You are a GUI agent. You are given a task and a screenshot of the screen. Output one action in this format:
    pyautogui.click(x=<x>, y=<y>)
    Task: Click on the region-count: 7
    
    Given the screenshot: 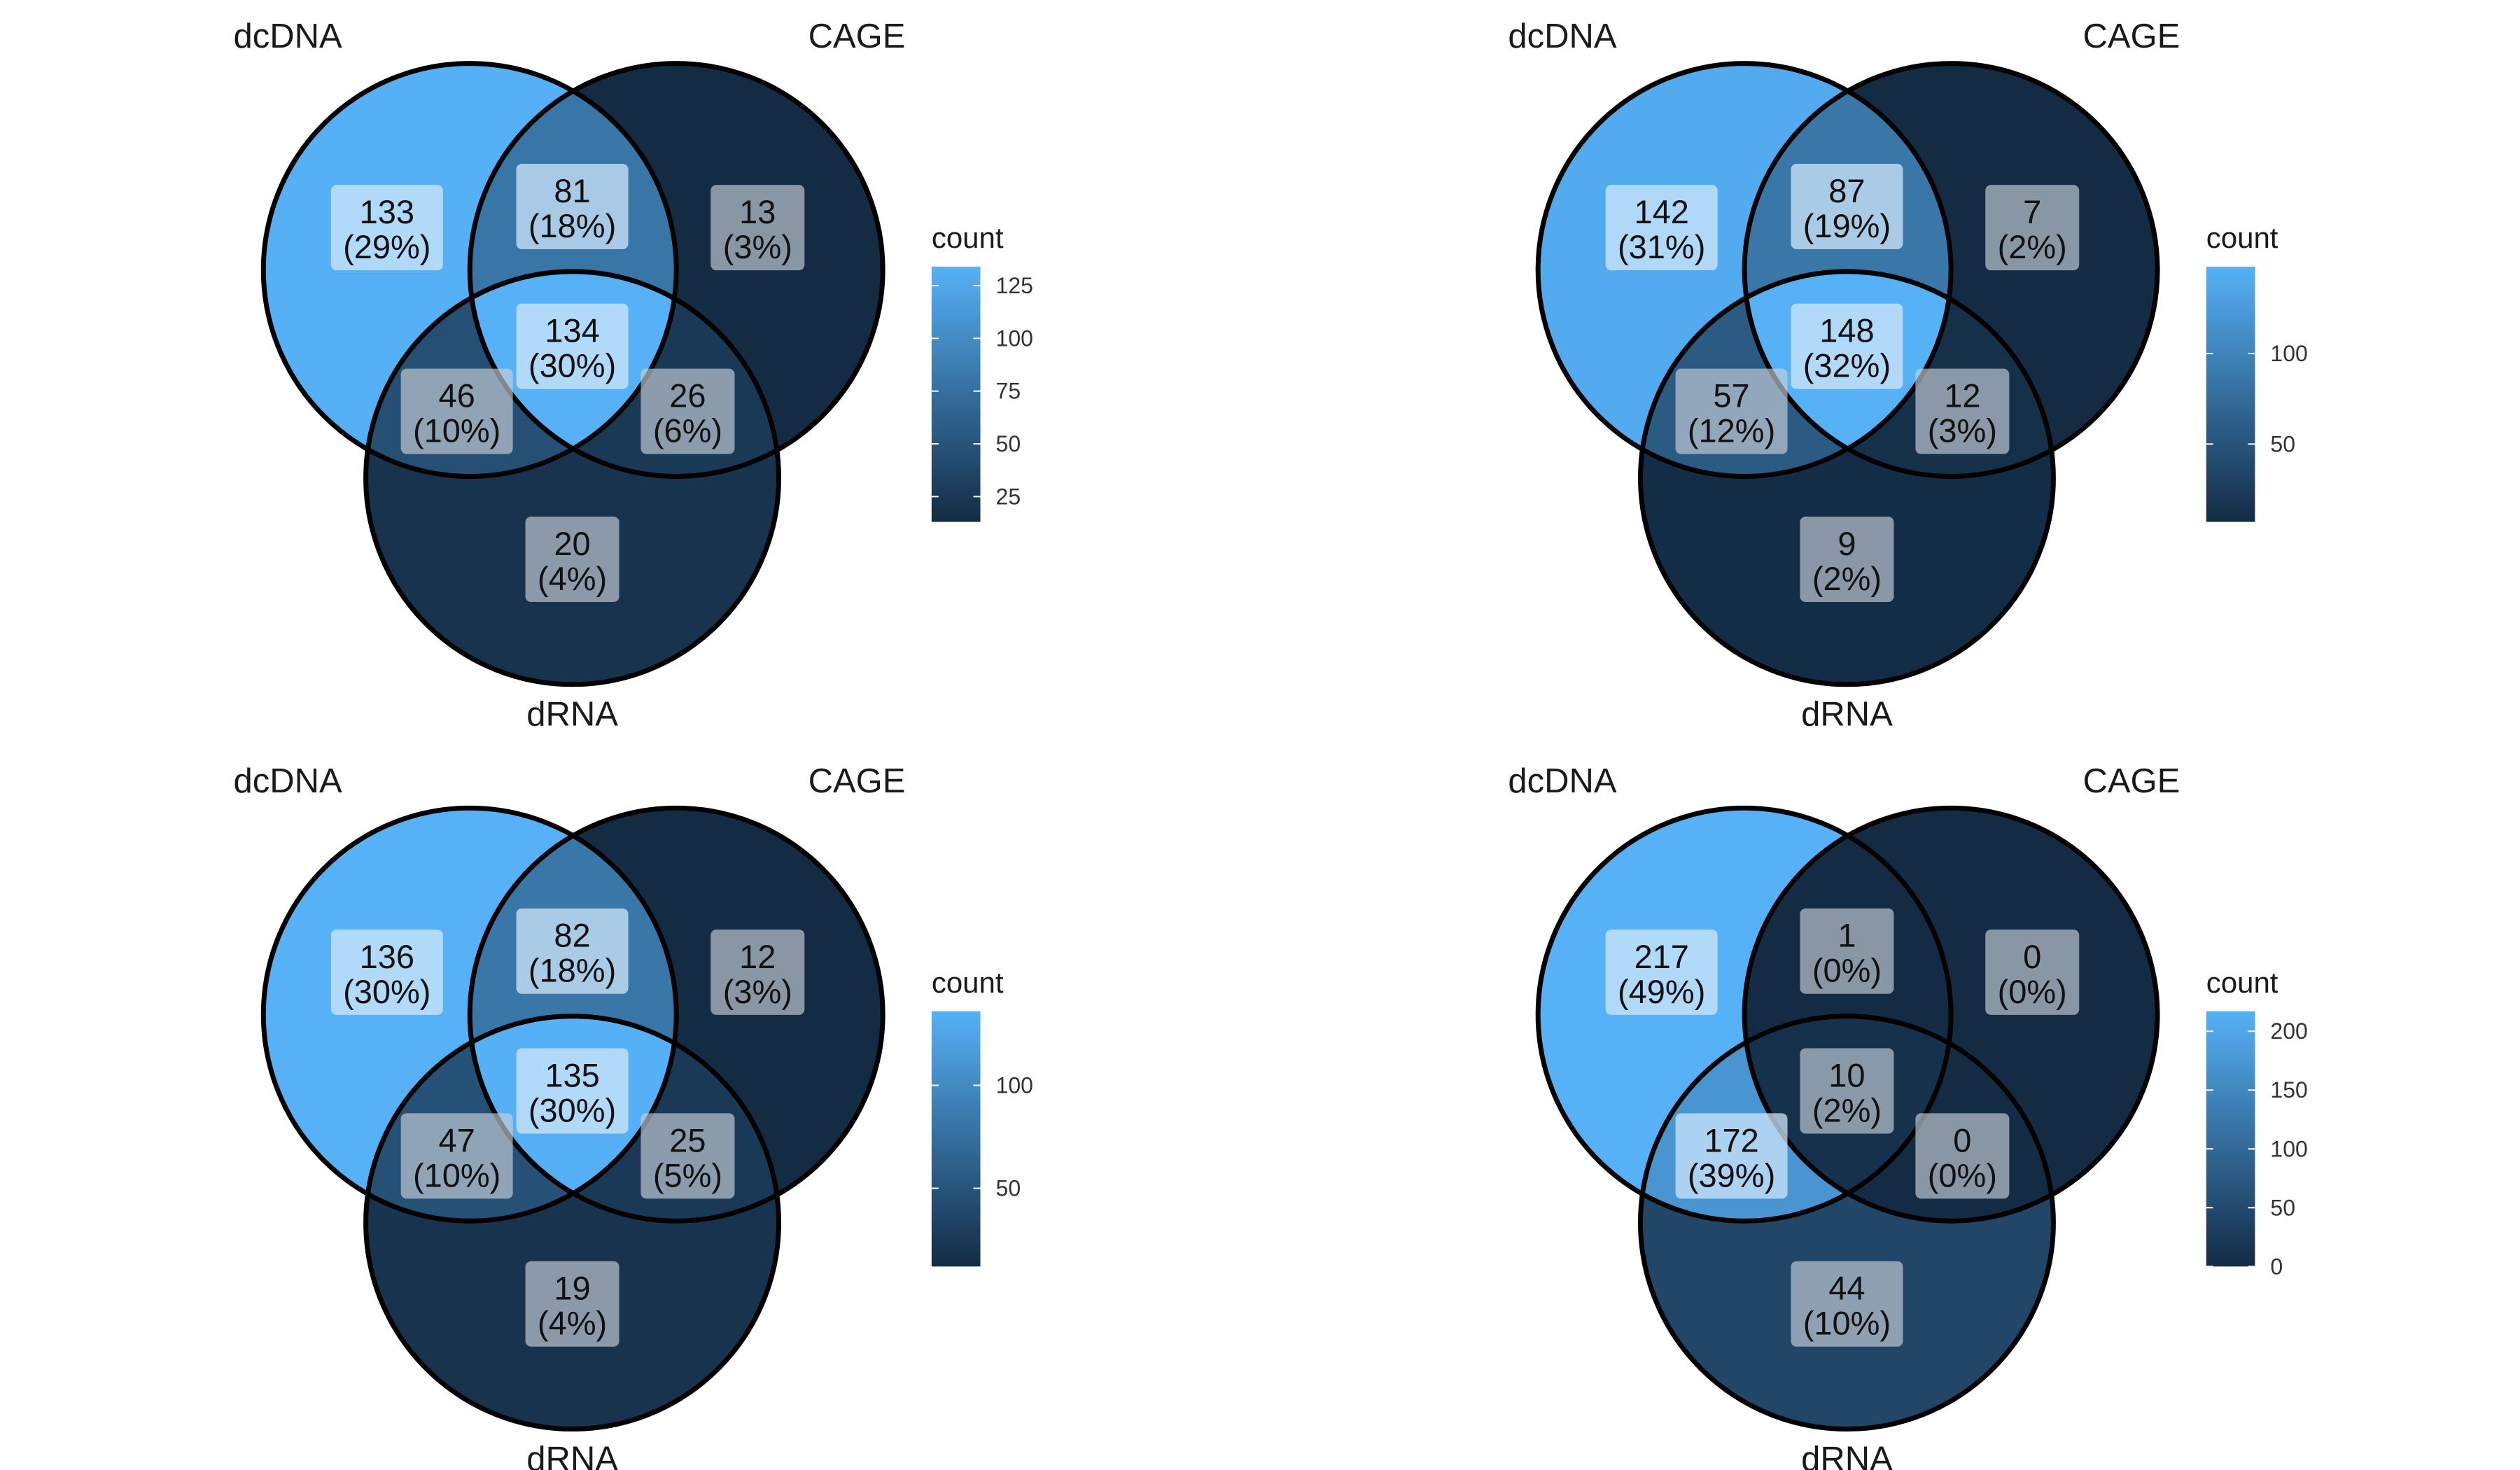 What is the action you would take?
    pyautogui.click(x=2032, y=211)
    